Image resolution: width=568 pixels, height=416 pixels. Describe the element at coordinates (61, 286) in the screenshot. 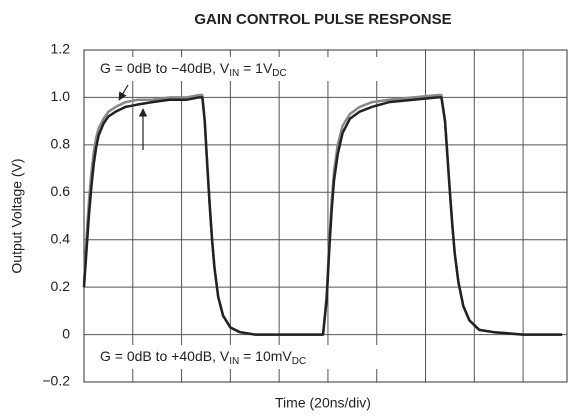

I see `y-tick-label: 0.2` at that location.